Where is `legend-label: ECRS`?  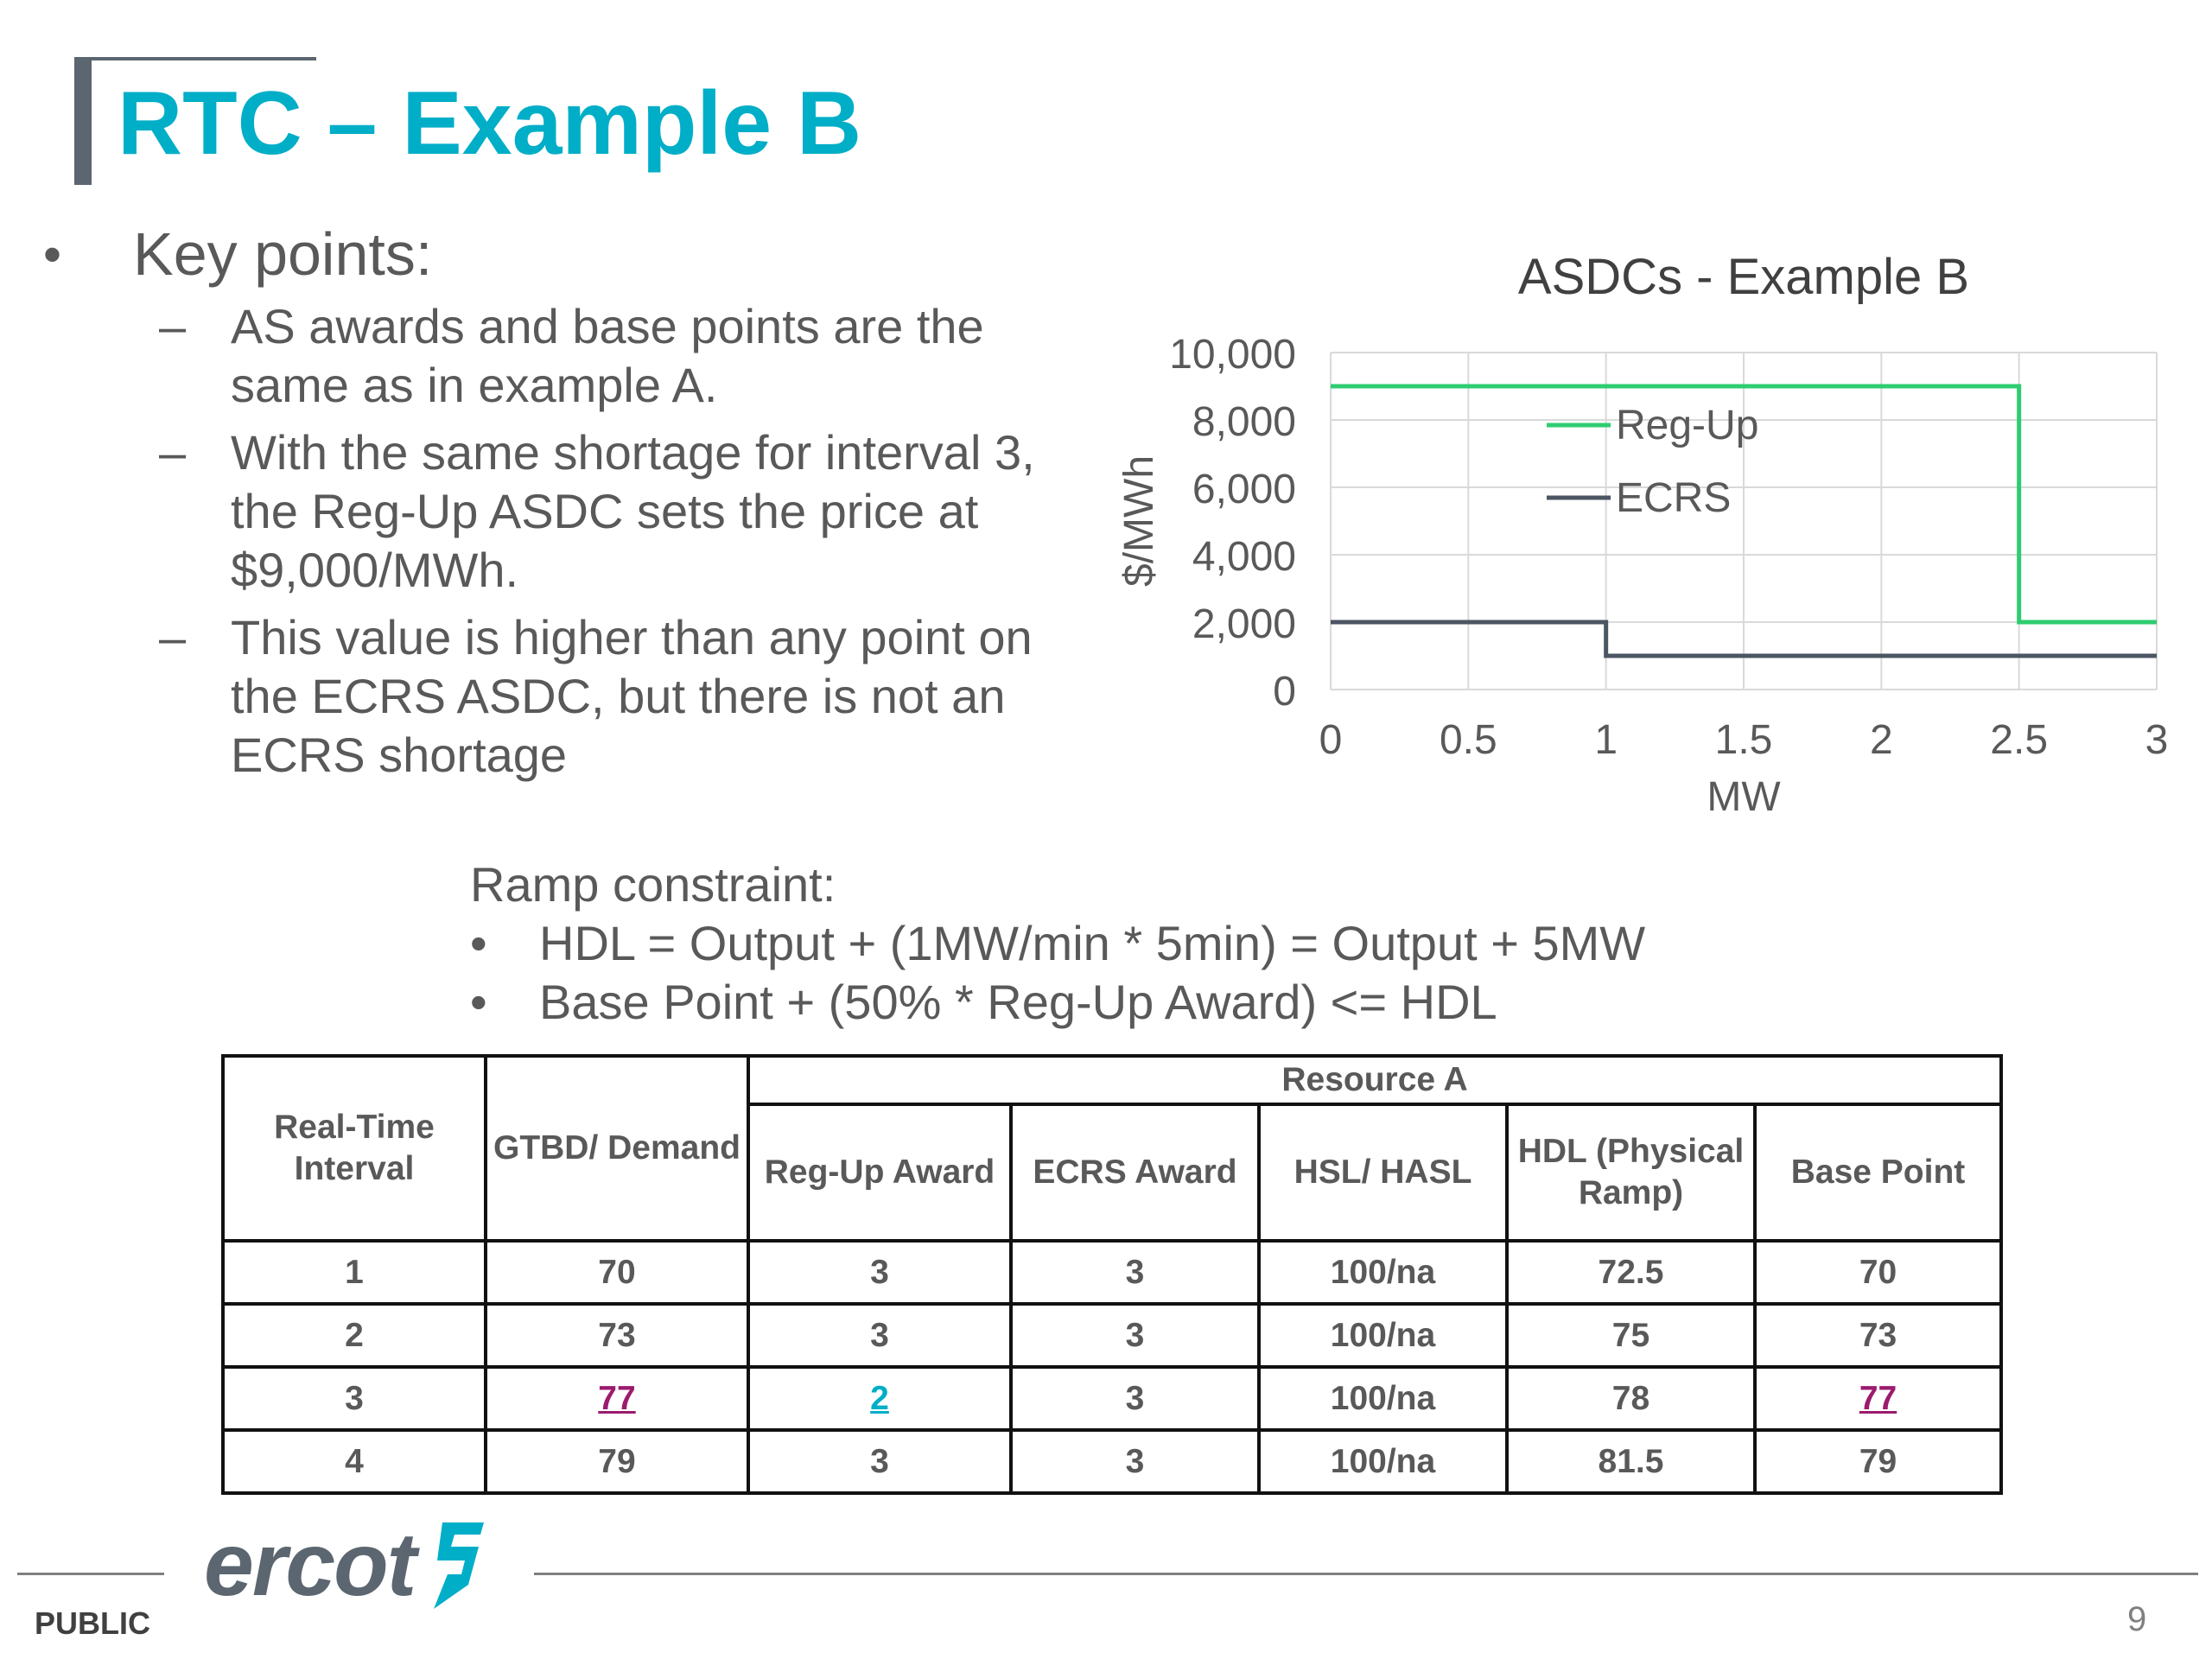
legend-label: ECRS is located at coordinates (1673, 498).